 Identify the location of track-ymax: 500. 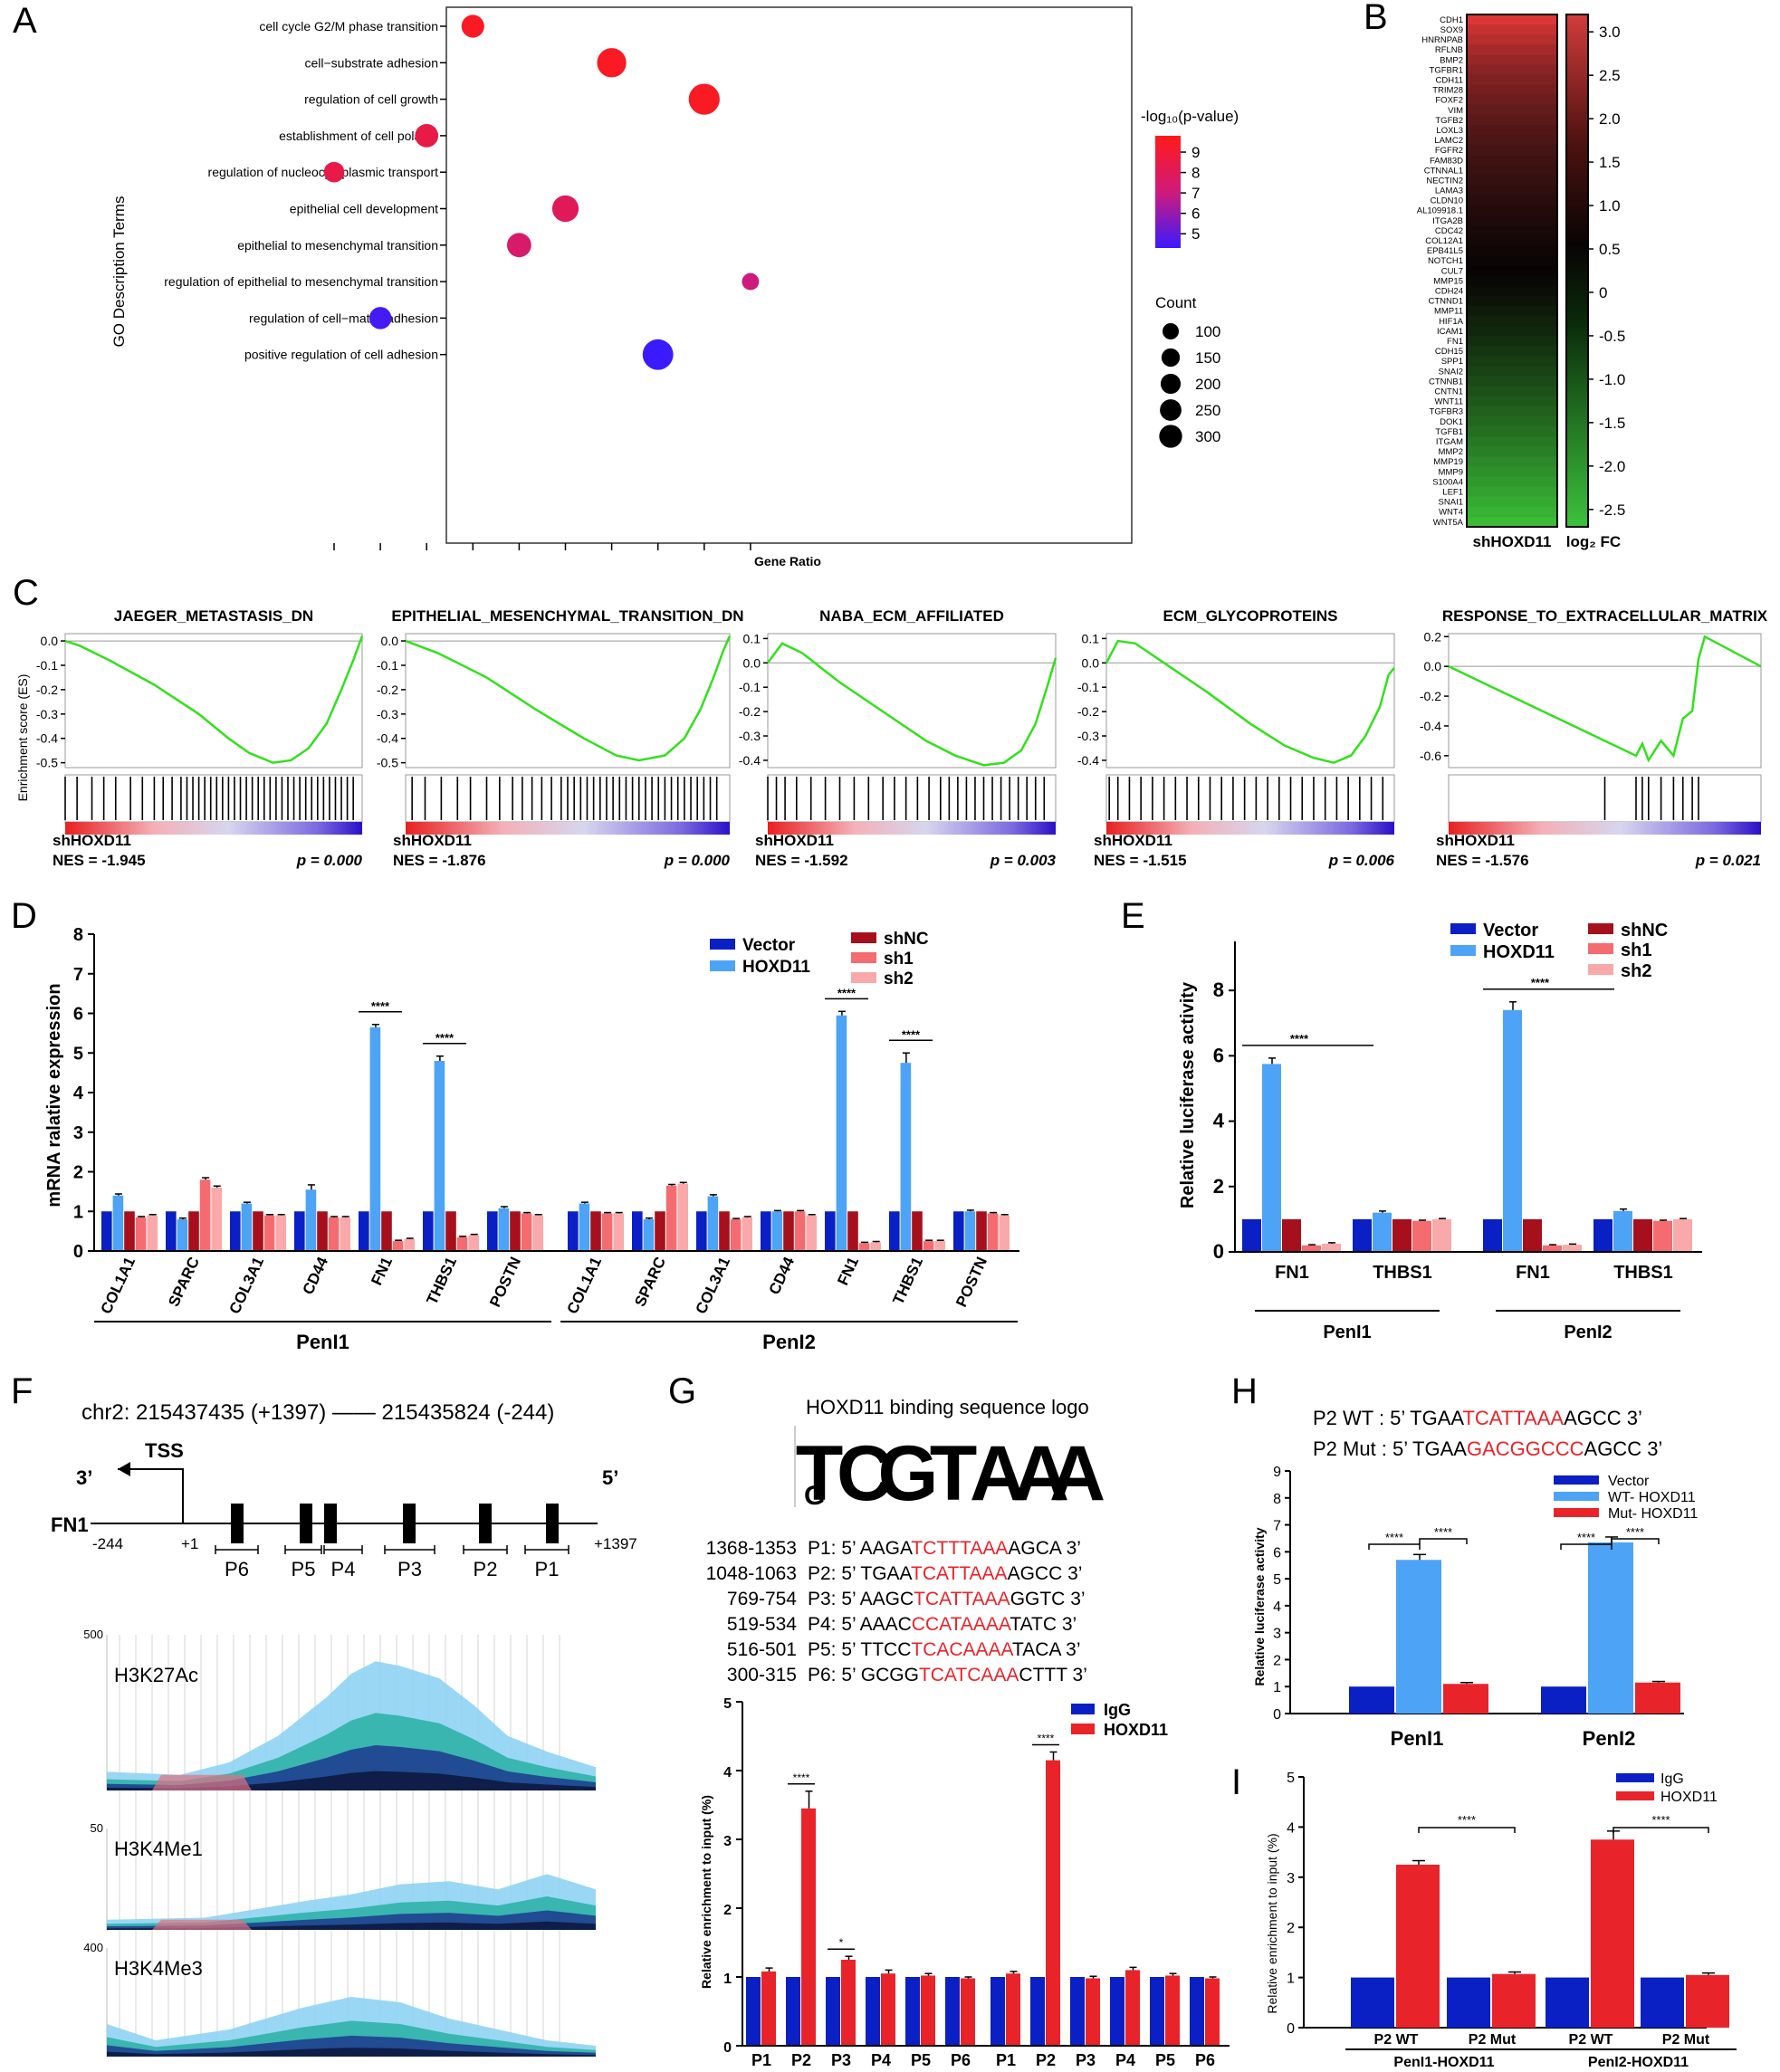
(93, 1634).